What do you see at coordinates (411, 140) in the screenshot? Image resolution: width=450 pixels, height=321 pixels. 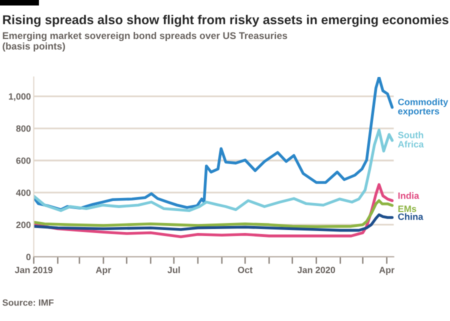 I see `series-label: South Africa` at bounding box center [411, 140].